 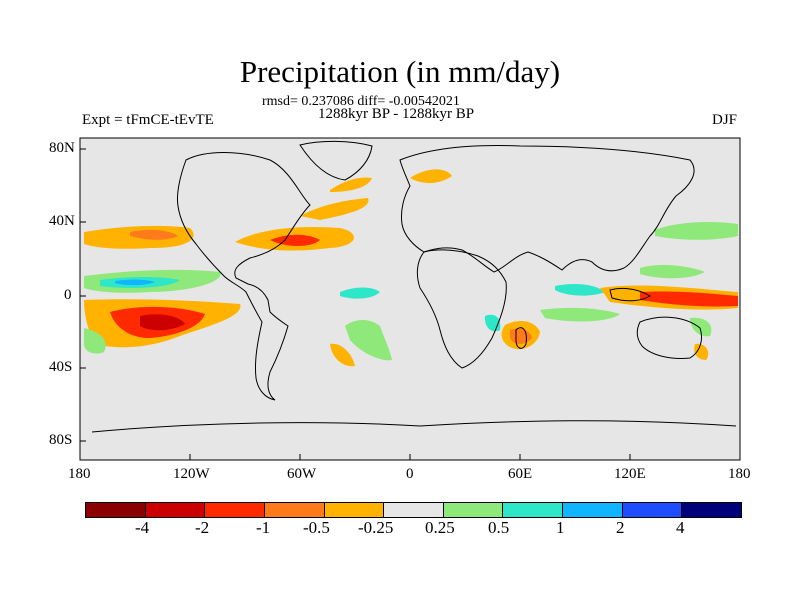 I want to click on eurasia-coast, so click(x=547, y=209).